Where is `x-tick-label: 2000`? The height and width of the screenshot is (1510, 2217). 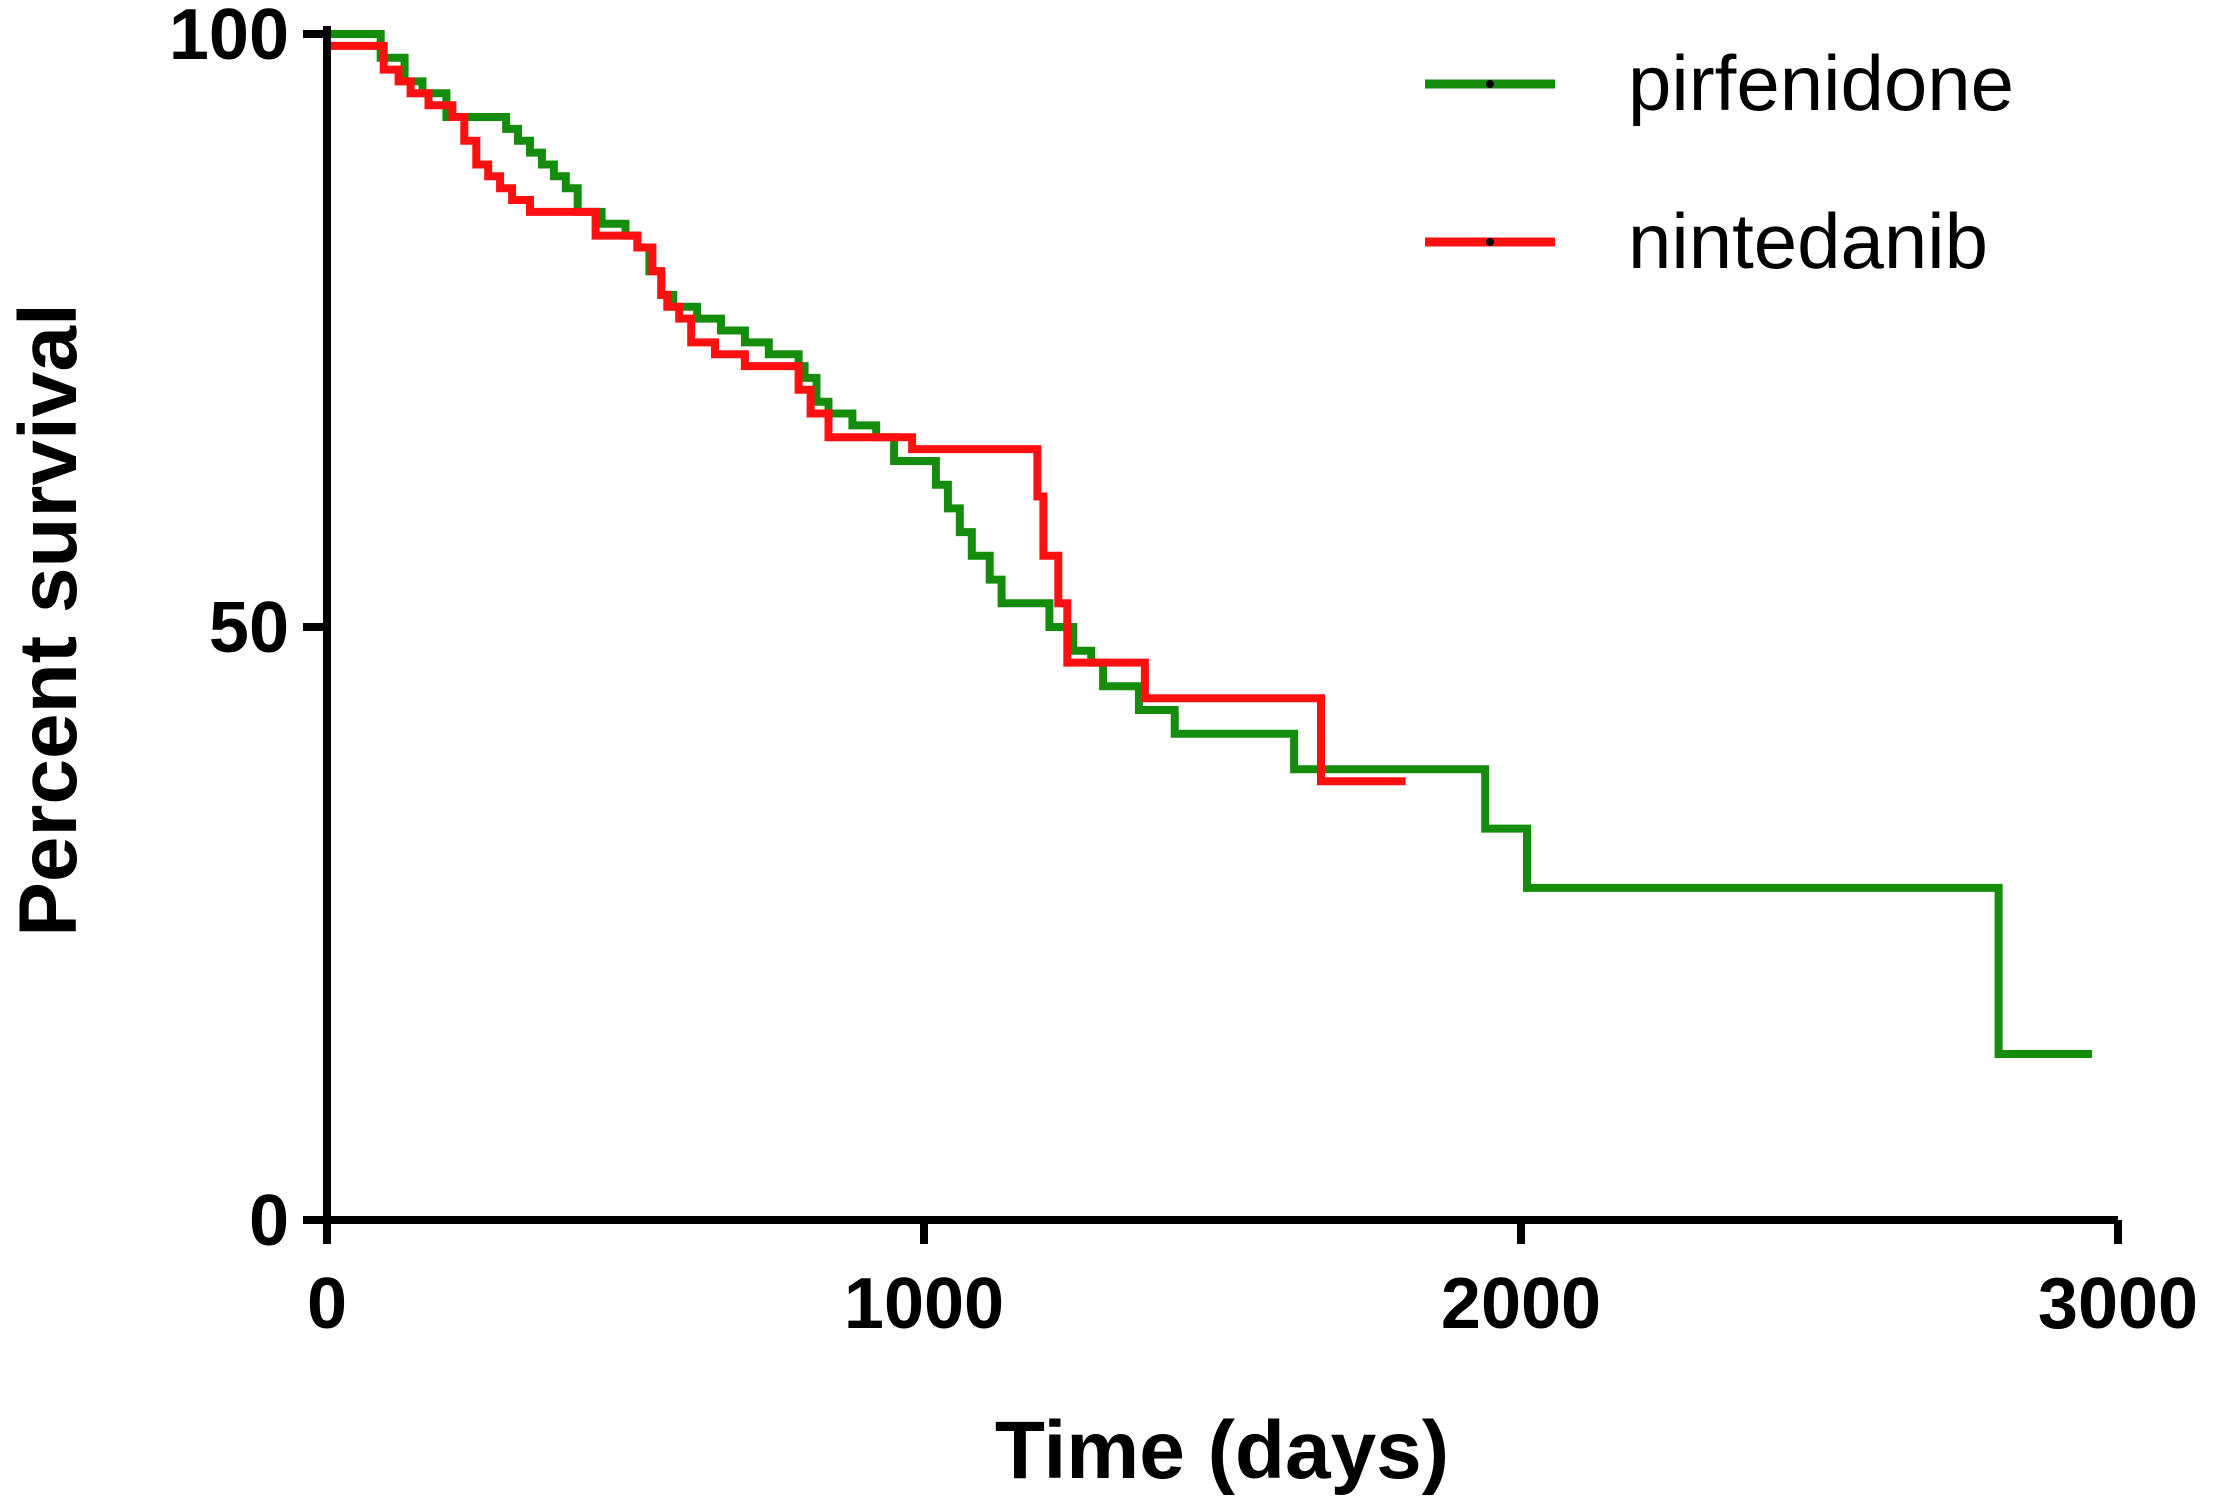
x-tick-label: 2000 is located at coordinates (1521, 1304).